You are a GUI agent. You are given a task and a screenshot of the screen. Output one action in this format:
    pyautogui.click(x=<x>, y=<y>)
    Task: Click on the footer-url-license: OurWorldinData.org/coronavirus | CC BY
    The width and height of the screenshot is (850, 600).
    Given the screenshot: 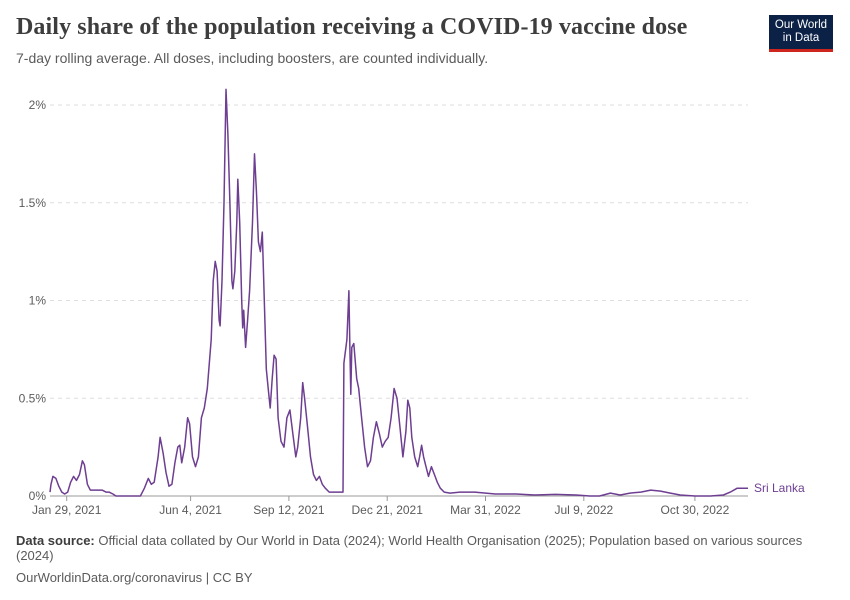 What is the action you would take?
    pyautogui.click(x=134, y=577)
    